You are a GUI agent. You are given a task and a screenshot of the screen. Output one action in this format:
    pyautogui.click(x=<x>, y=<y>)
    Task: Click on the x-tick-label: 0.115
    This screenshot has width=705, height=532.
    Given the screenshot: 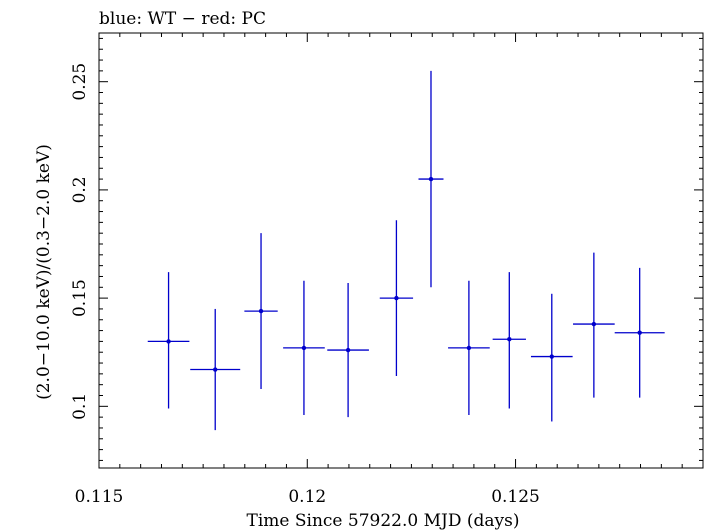 What is the action you would take?
    pyautogui.click(x=99, y=497)
    